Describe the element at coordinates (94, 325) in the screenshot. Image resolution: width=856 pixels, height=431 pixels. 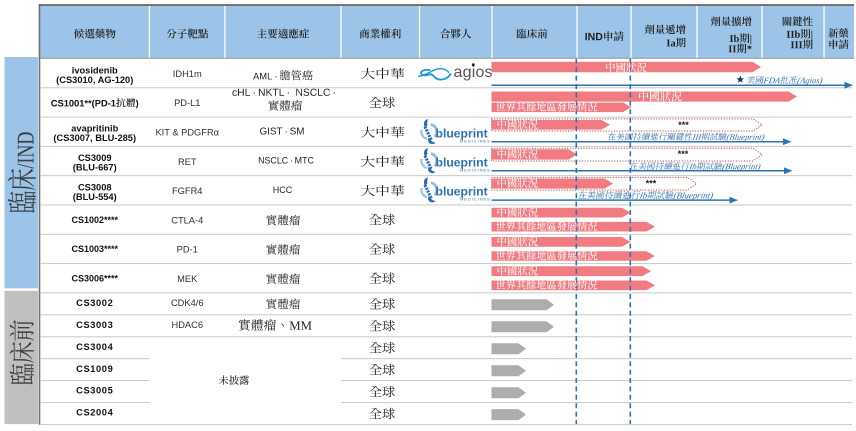
I see `svg-text: CS3003` at that location.